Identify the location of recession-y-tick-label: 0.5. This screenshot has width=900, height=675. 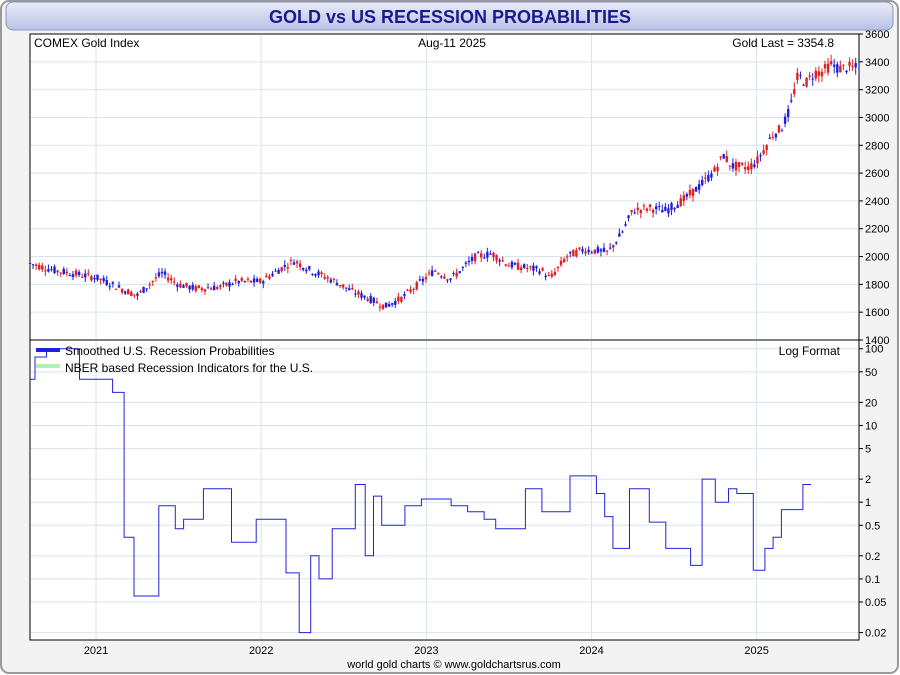
(872, 526).